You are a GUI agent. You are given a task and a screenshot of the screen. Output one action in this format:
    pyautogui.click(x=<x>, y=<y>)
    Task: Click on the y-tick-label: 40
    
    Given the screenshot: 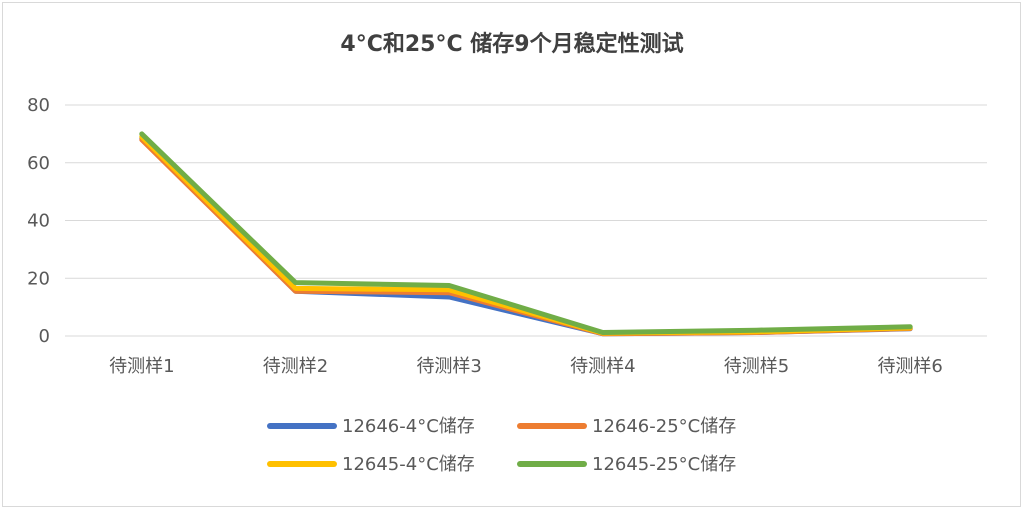 What is the action you would take?
    pyautogui.click(x=38, y=221)
    